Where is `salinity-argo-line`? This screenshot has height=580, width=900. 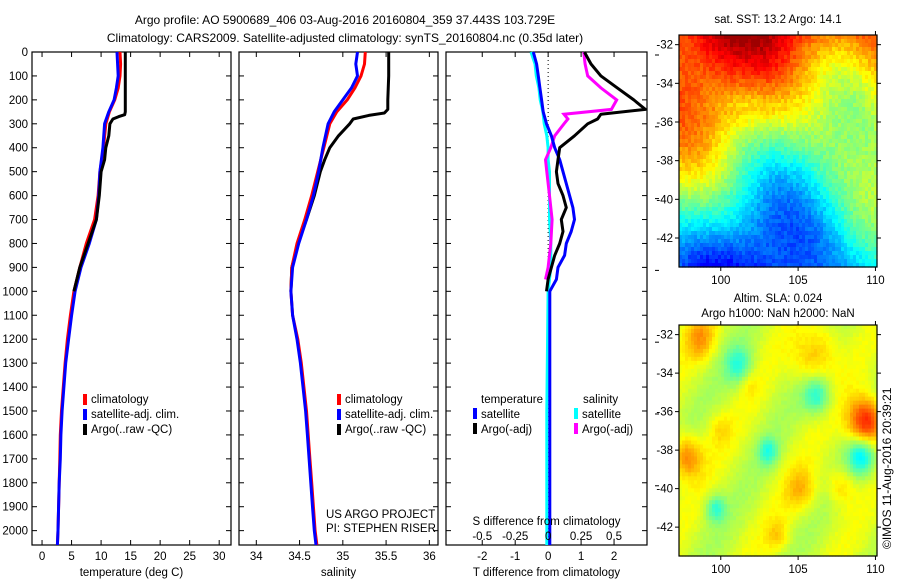 salinity-argo-line is located at coordinates (581, 165).